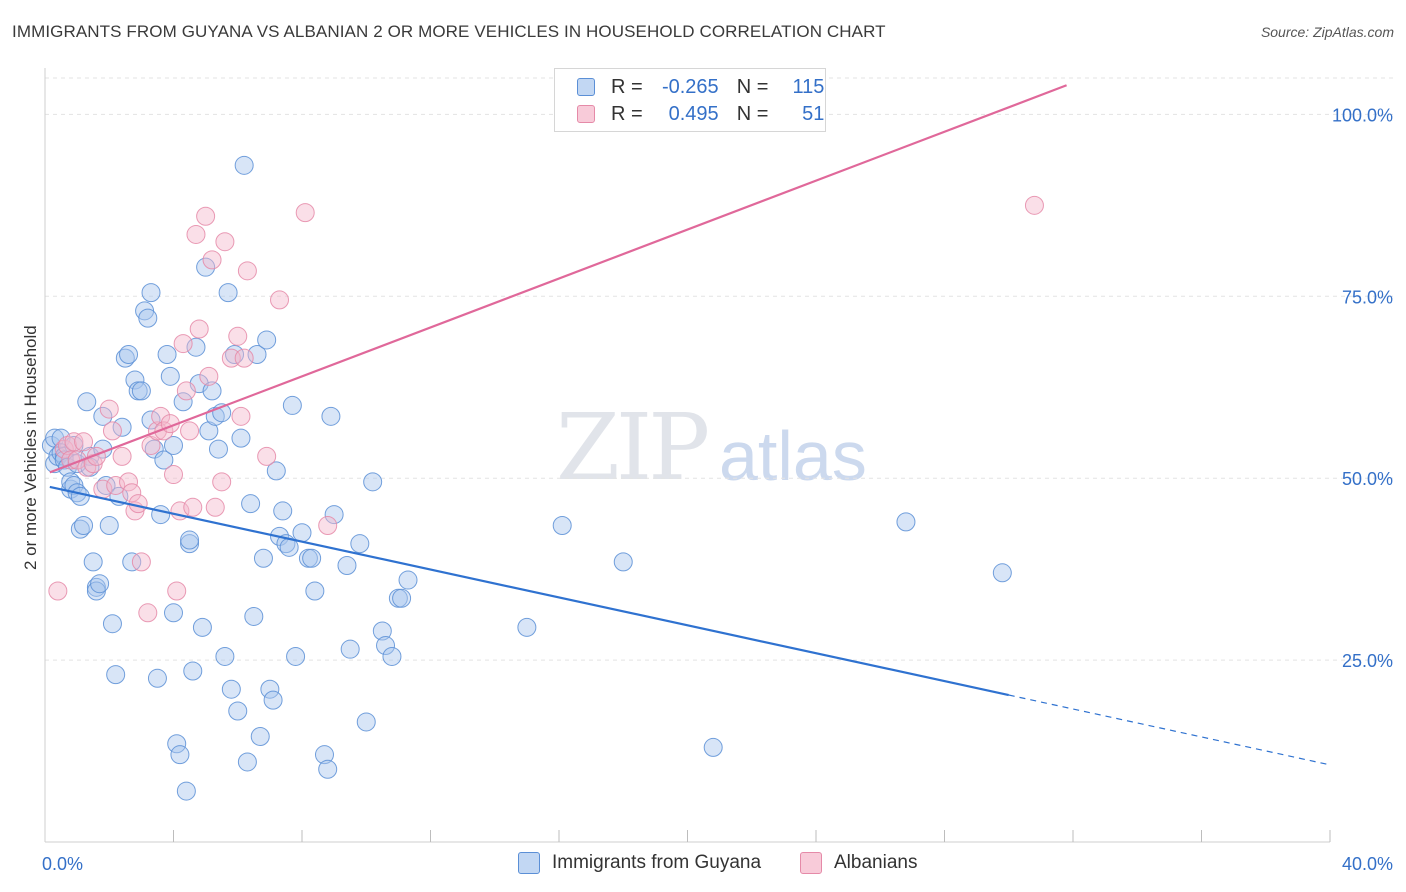 The image size is (1406, 892). I want to click on y-axis-label: 2 or more Vehicles in Household, so click(30, 447).